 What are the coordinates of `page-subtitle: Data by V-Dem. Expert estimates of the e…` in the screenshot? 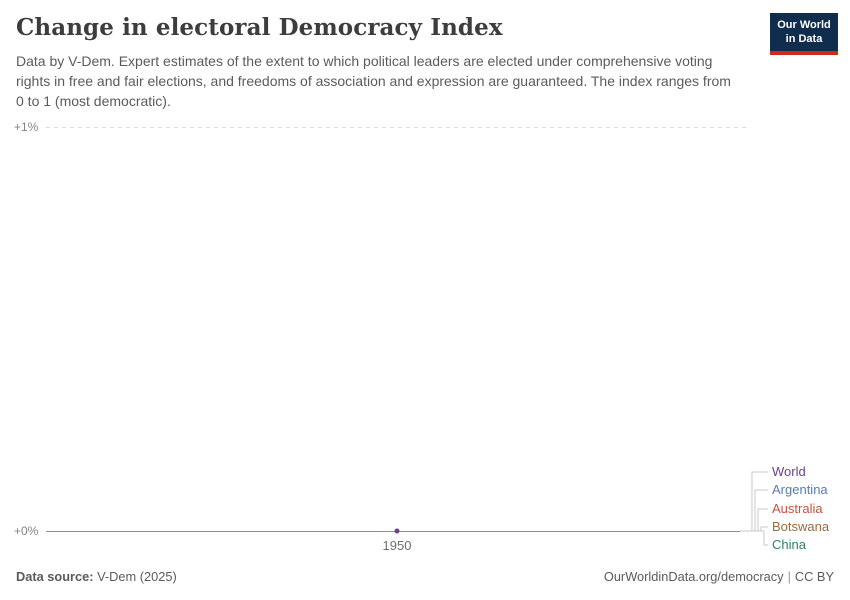 It's located at (373, 81).